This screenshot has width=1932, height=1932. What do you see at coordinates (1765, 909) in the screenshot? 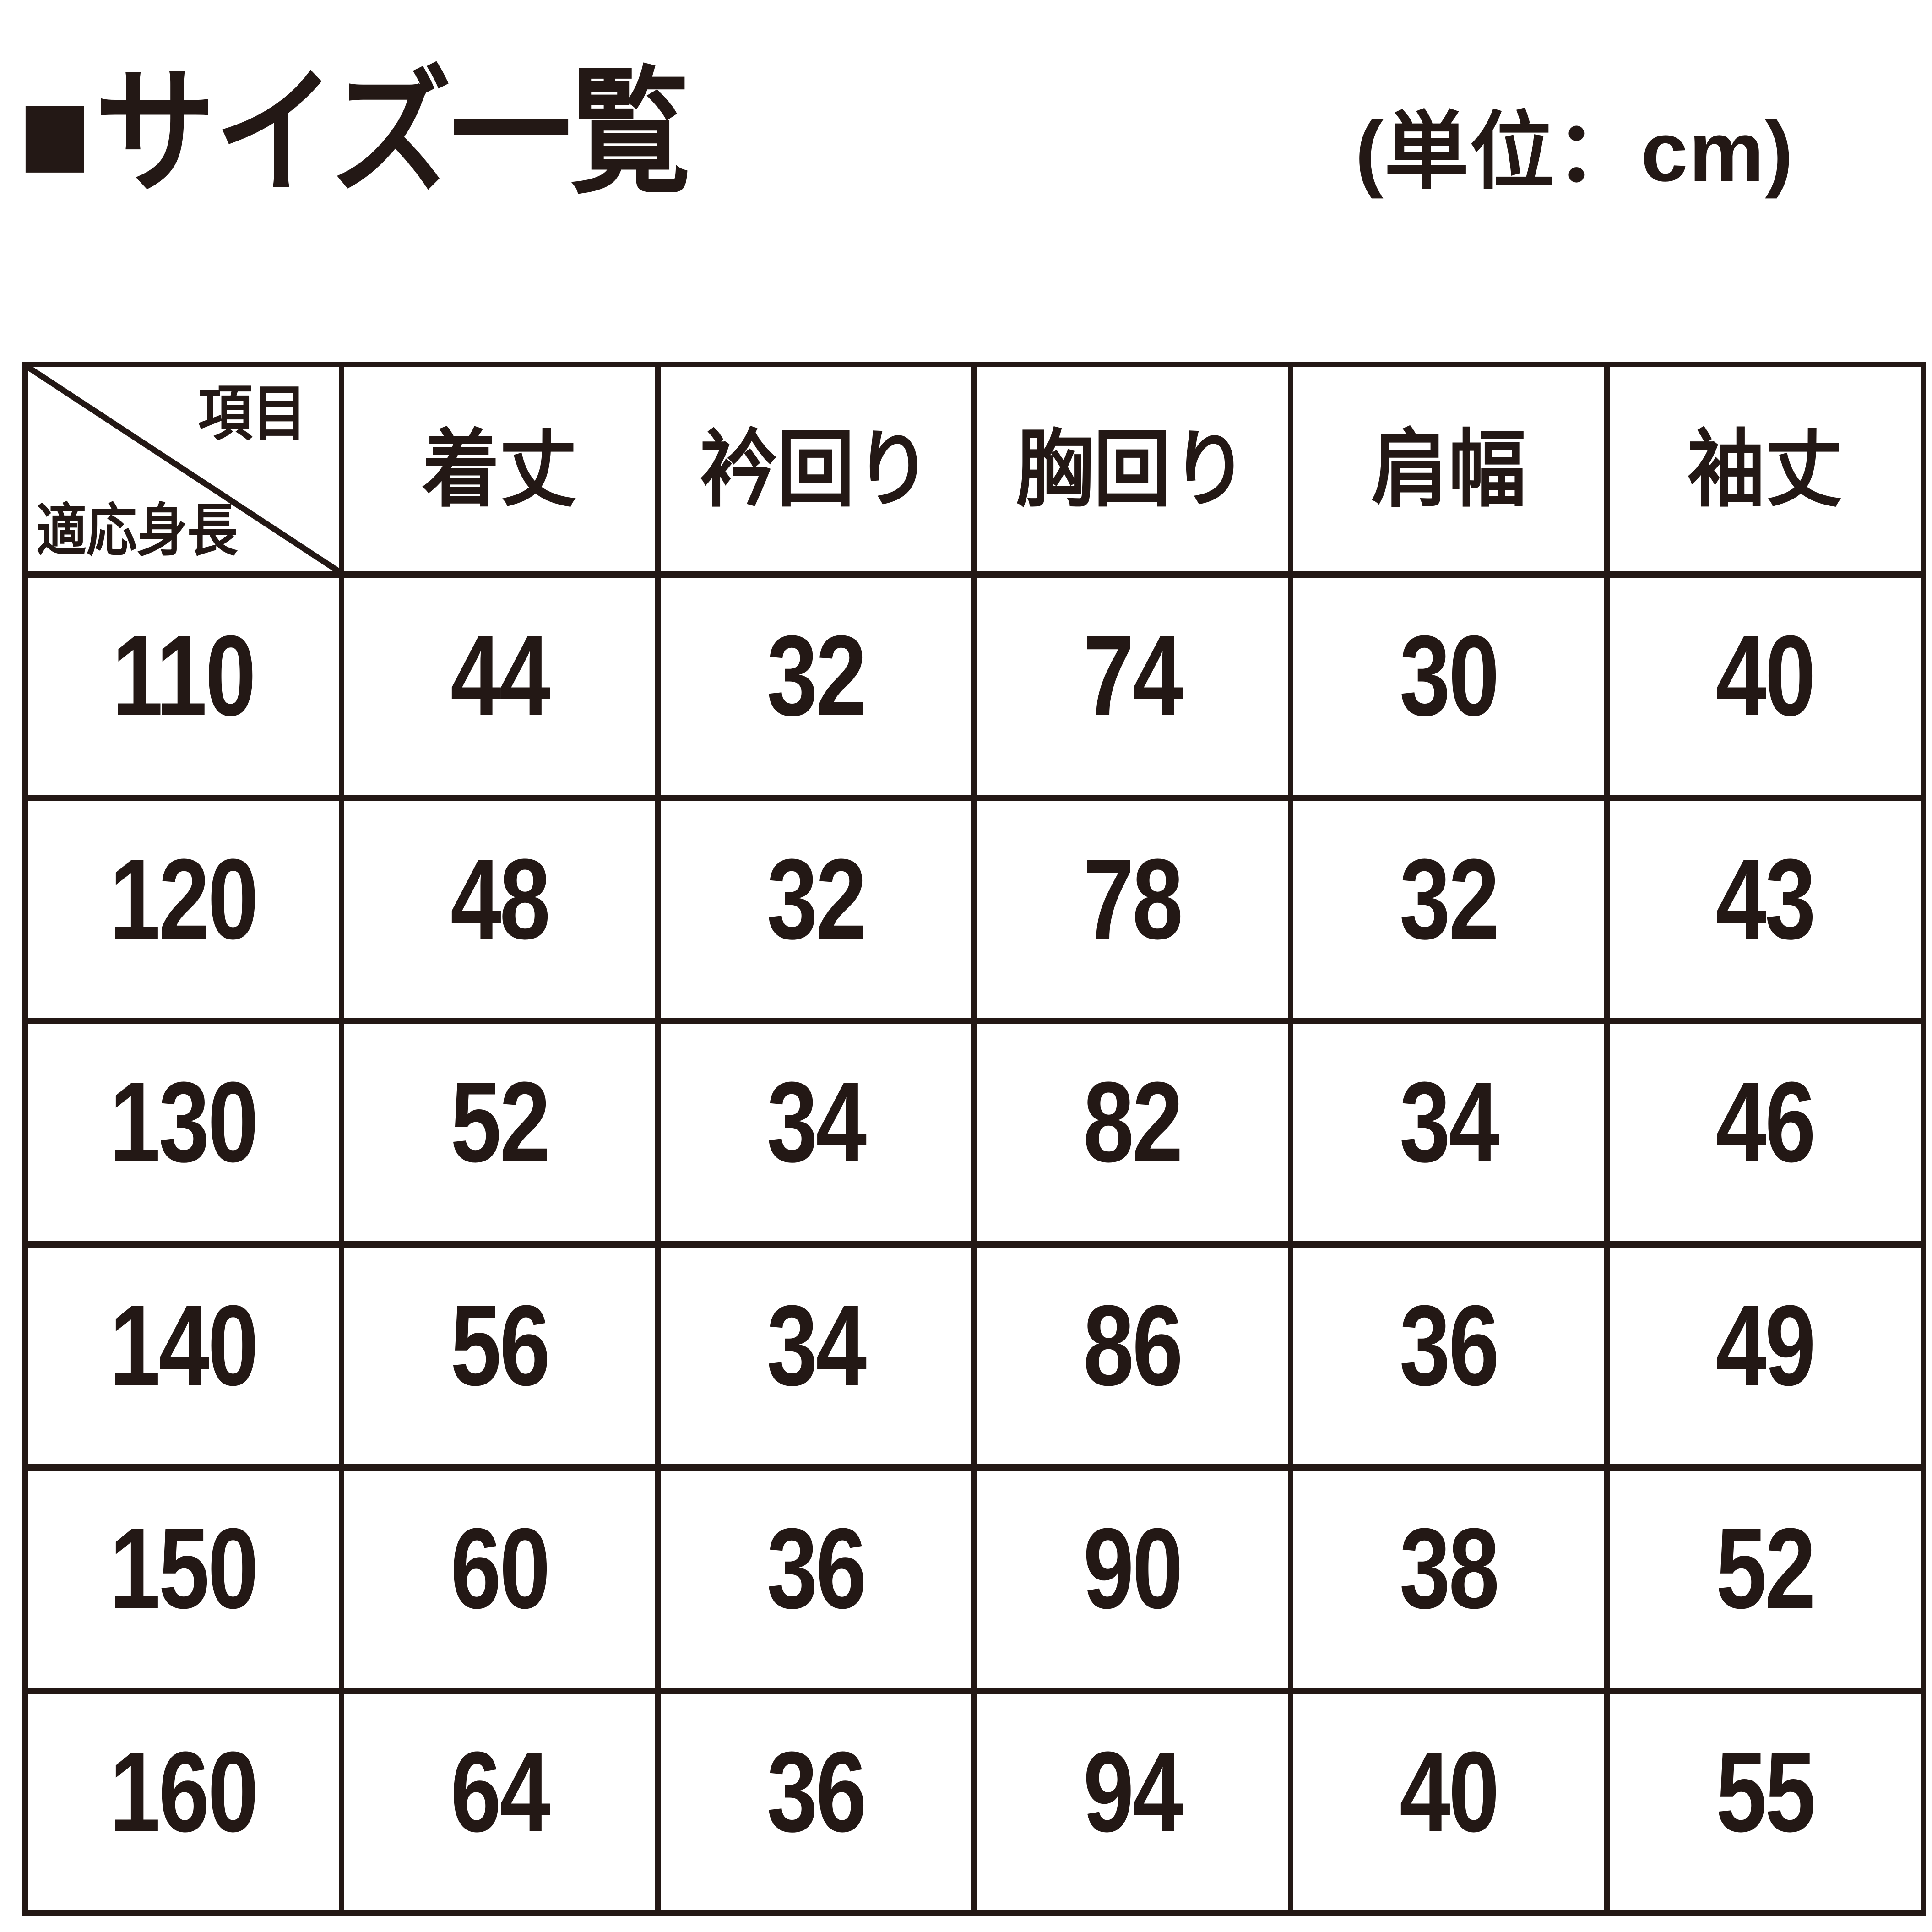
I see `value-cell: 43` at bounding box center [1765, 909].